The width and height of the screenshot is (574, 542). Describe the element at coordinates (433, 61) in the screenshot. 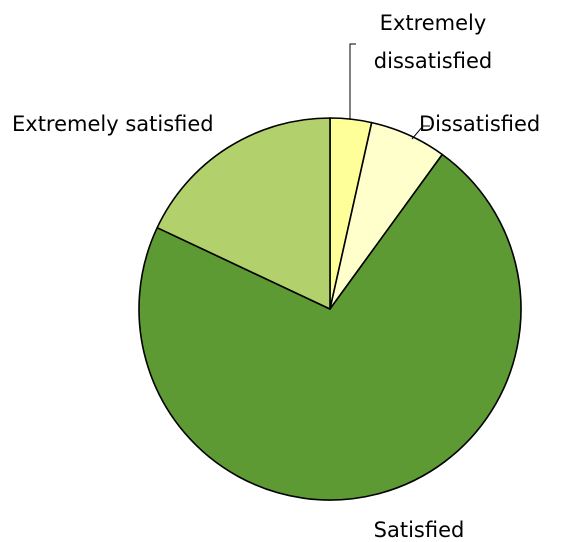

I see `slice-label-extremely-dissatisfied: dissatisfied` at that location.